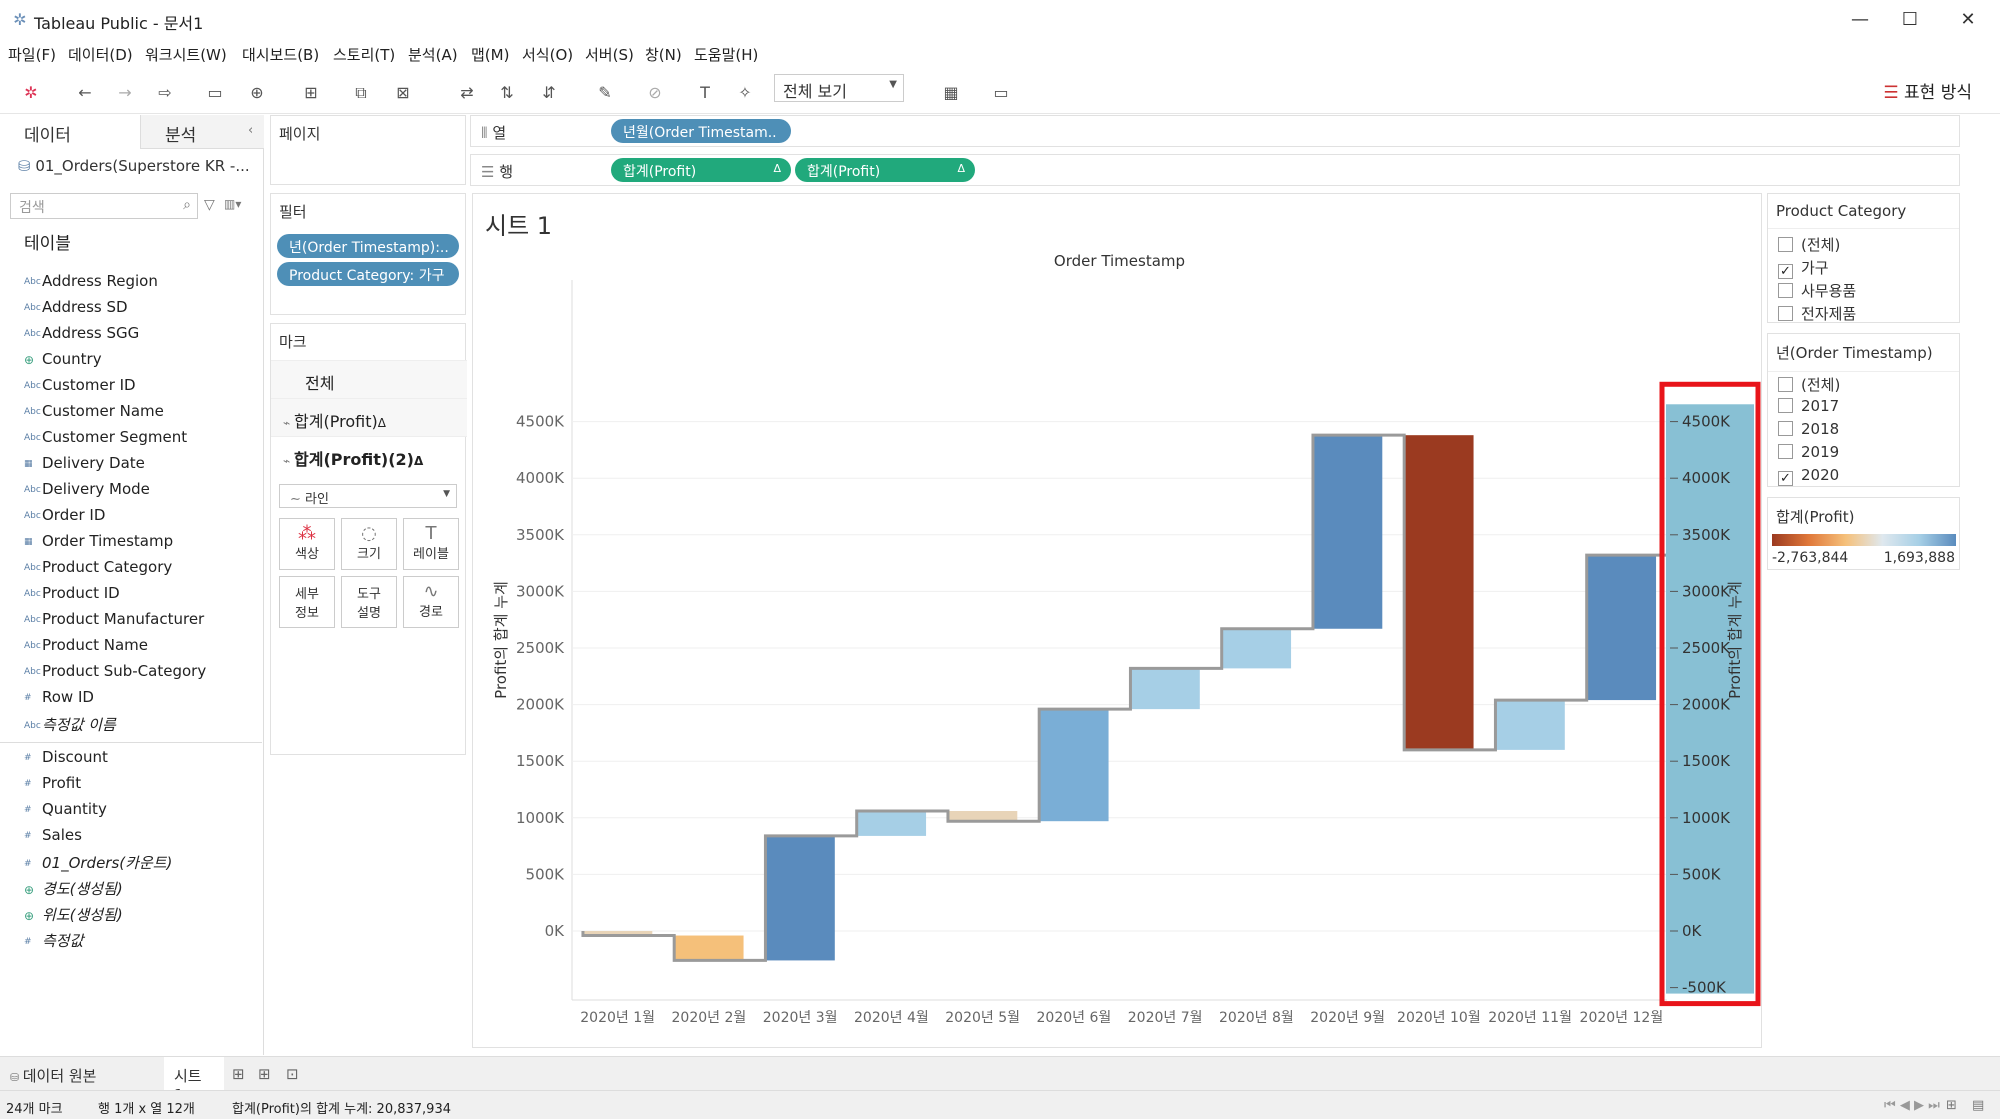 Image resolution: width=2000 pixels, height=1119 pixels. Describe the element at coordinates (467, 92) in the screenshot. I see `swap-rows-columns-icon: ⇄` at that location.